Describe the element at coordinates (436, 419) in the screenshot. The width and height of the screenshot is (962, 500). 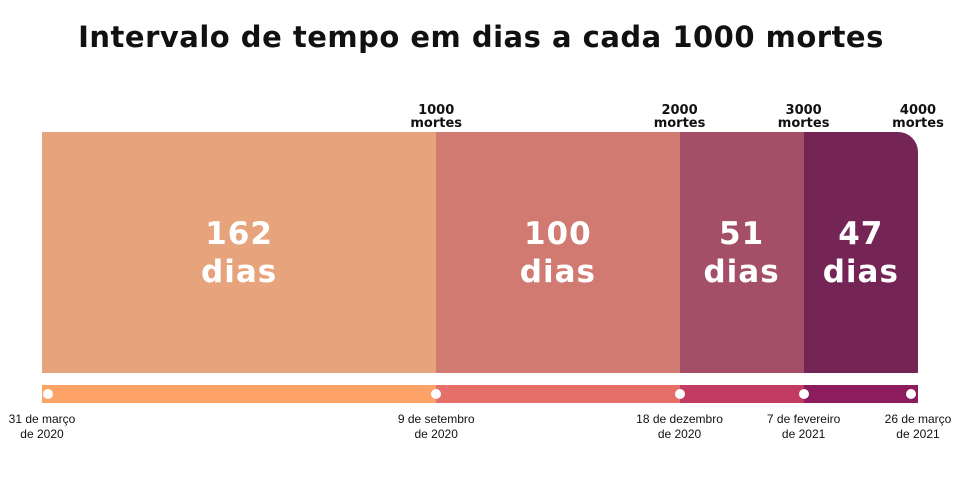
I see `date-line-1: 9 de setembro` at that location.